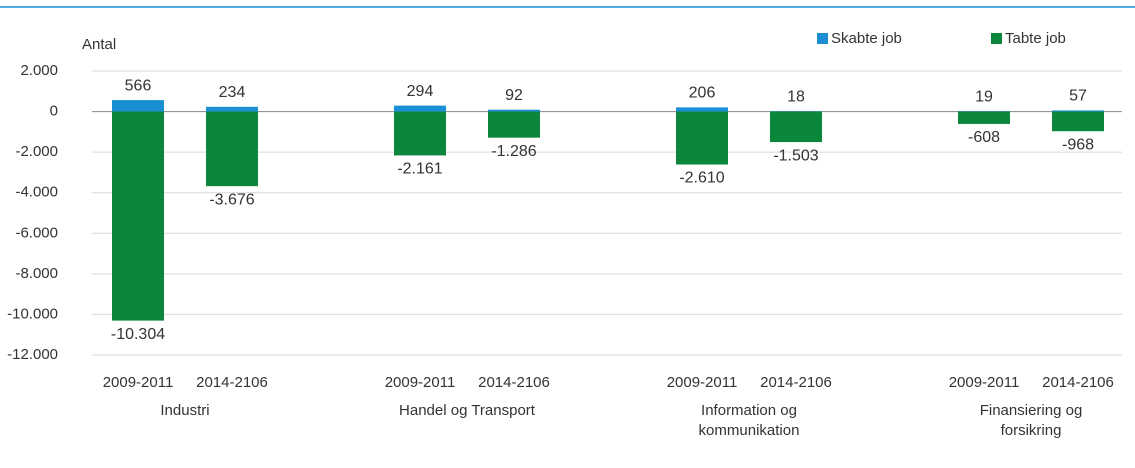  Describe the element at coordinates (1031, 430) in the screenshot. I see `group-label: forsikring` at that location.